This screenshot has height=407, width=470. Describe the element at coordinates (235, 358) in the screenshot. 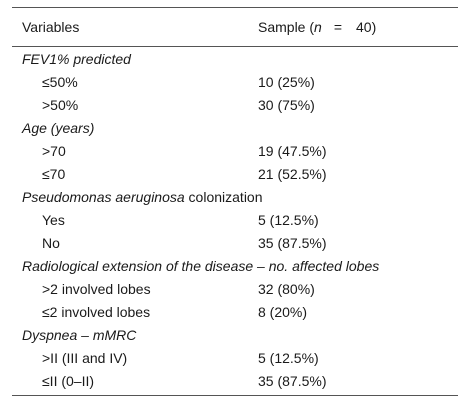

I see `table-row: >II (III and IV) 5 (12.5%)` at that location.